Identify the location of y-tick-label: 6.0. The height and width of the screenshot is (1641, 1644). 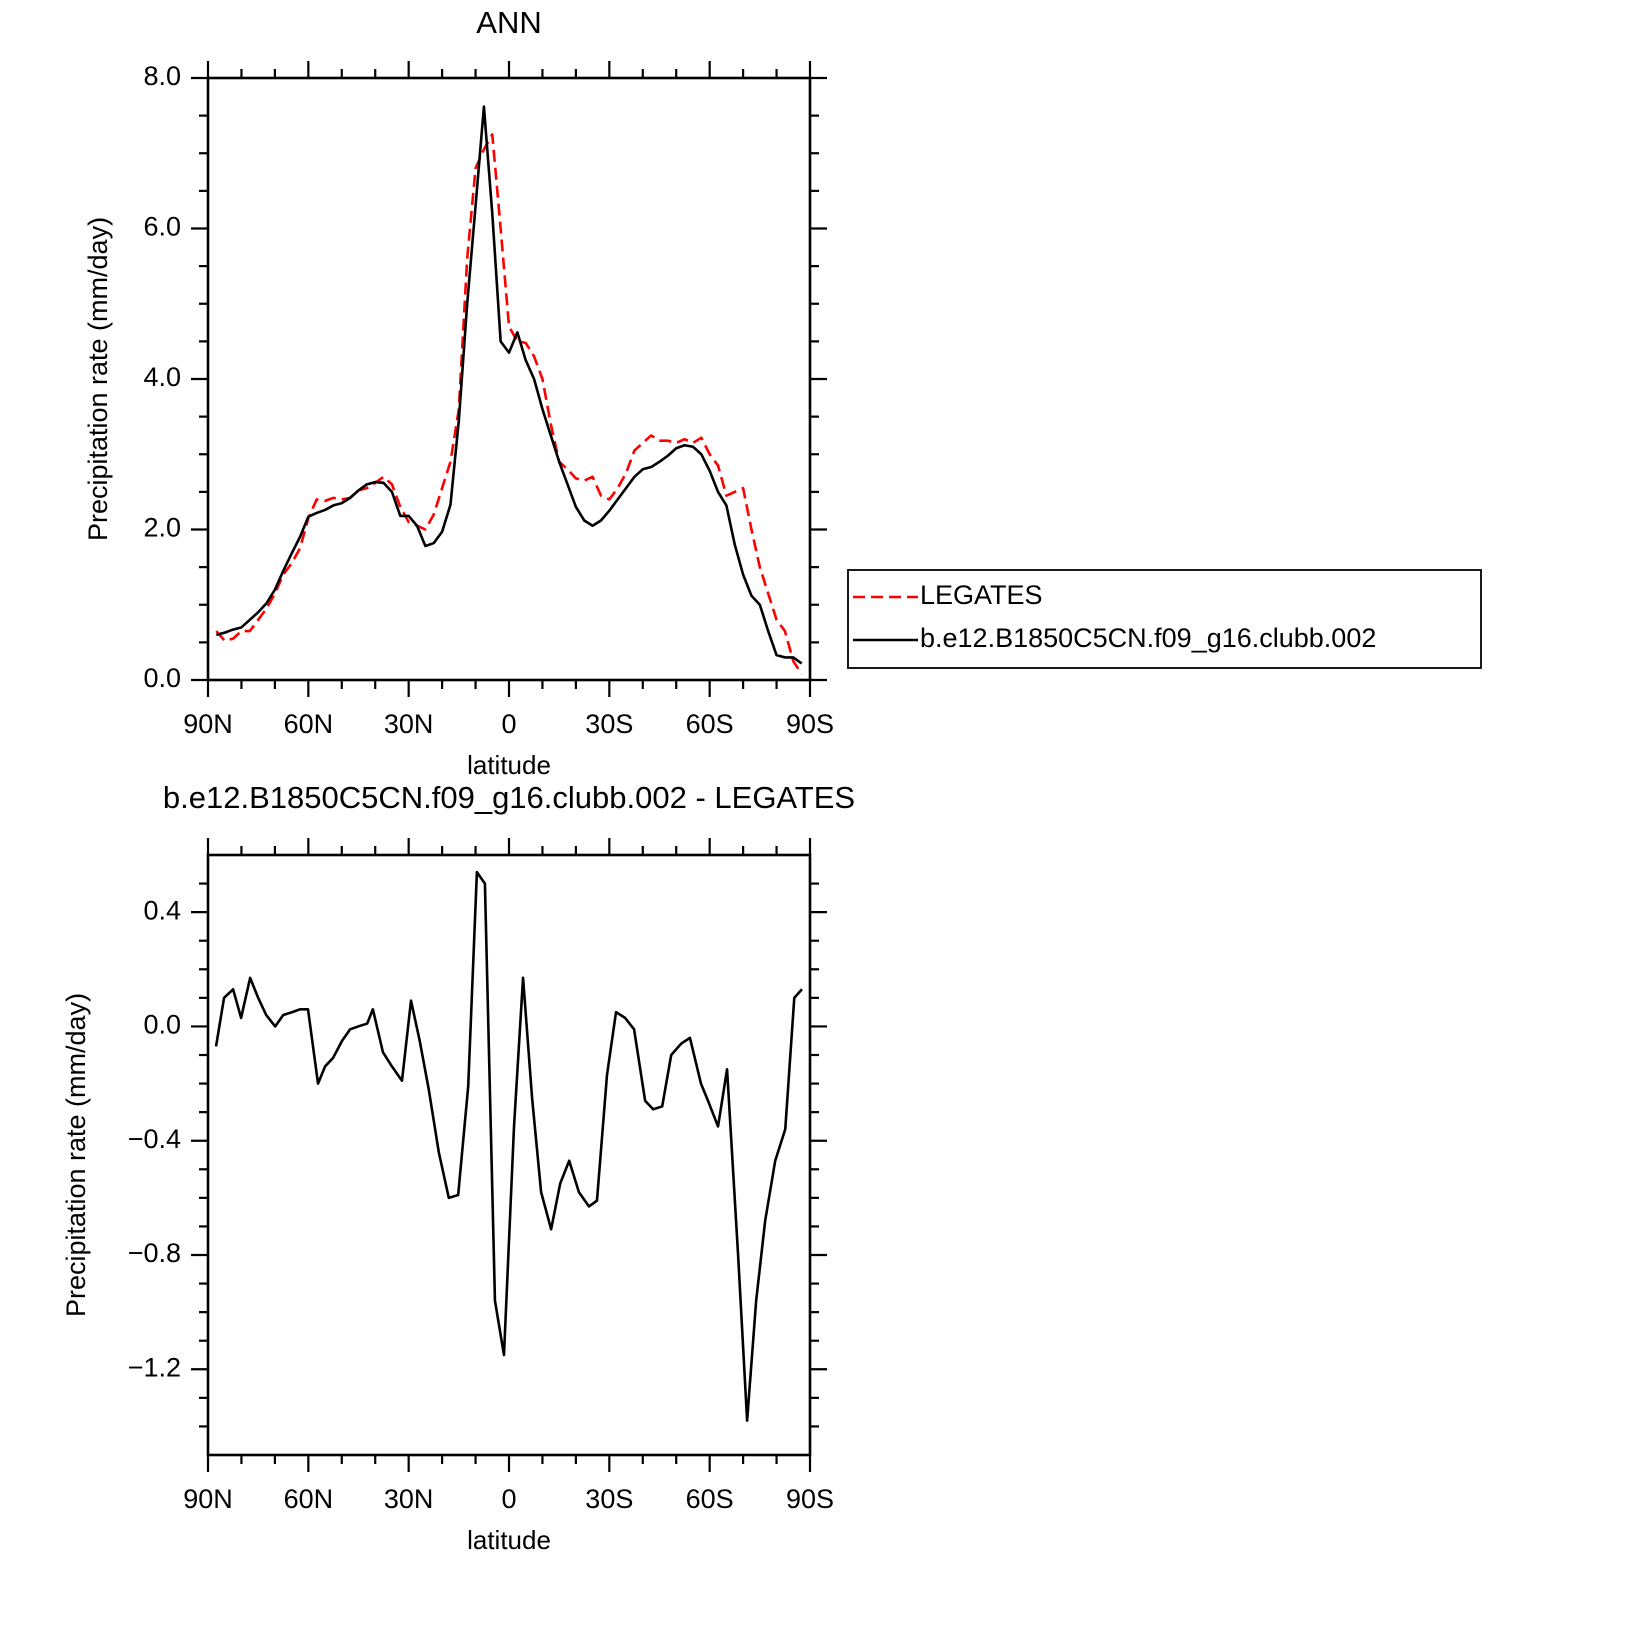
(162, 227).